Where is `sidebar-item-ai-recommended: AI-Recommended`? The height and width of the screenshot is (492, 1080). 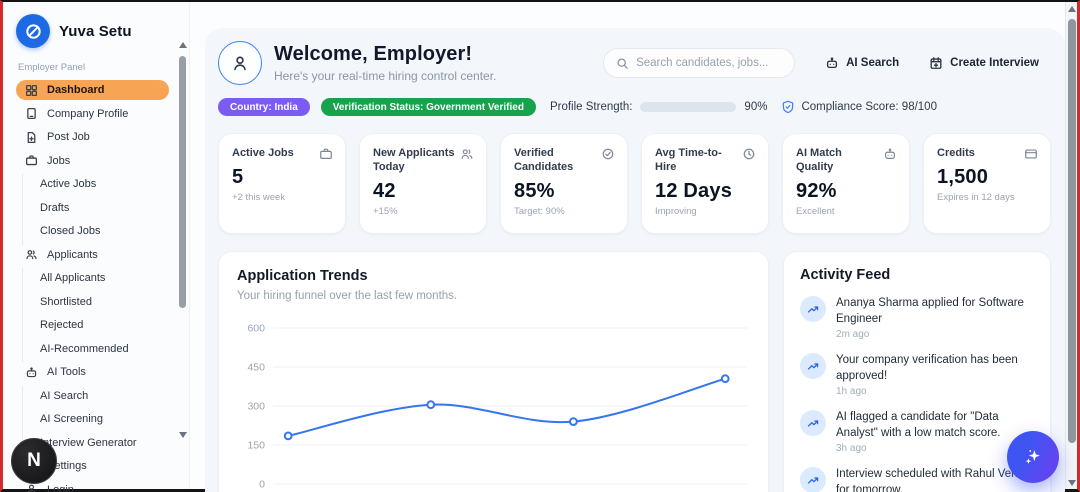 sidebar-item-ai-recommended: AI-Recommended is located at coordinates (101, 349).